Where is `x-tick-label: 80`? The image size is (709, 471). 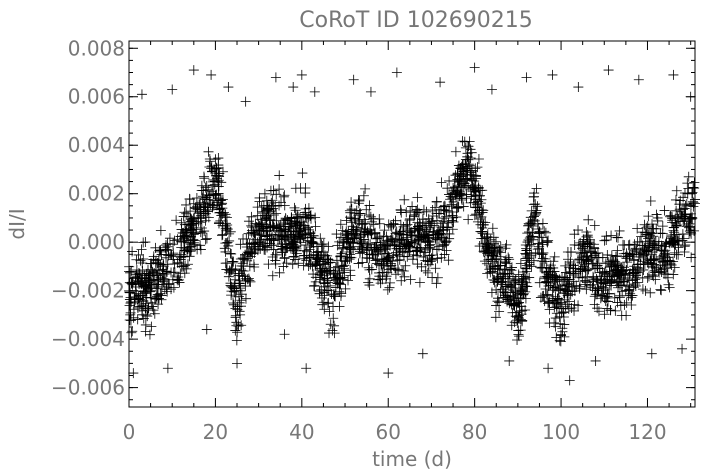 x-tick-label: 80 is located at coordinates (474, 432).